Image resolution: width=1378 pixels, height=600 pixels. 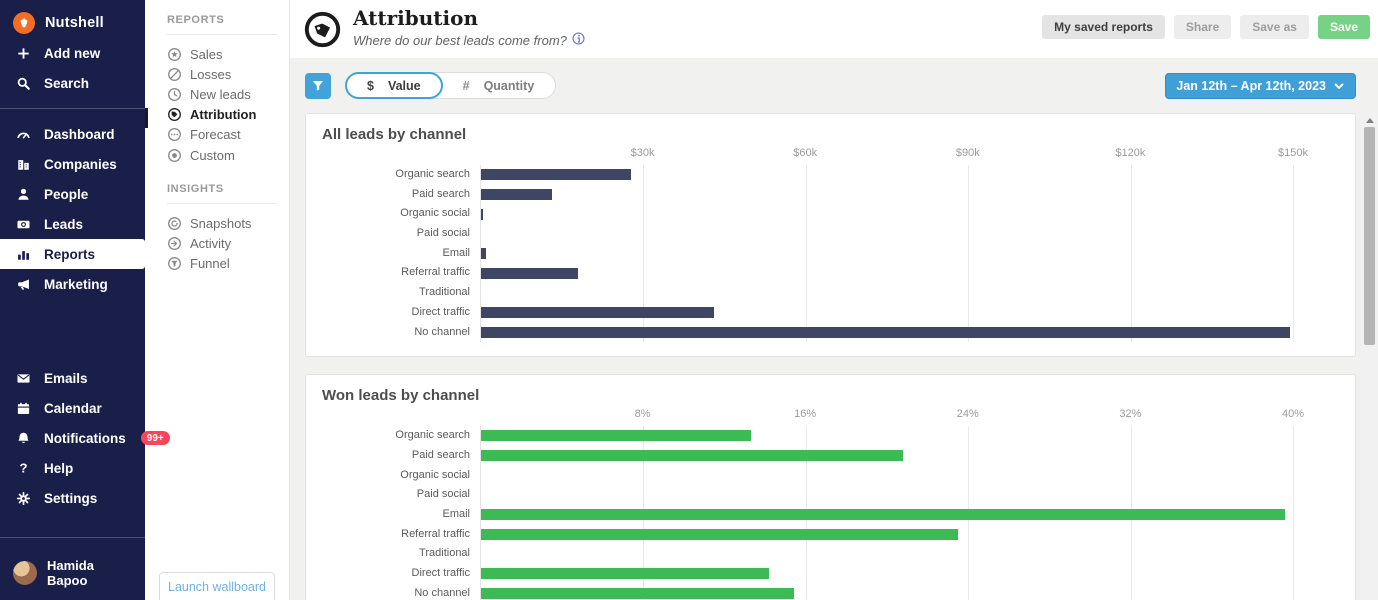 What do you see at coordinates (228, 74) in the screenshot?
I see `report-nav-item-losses: Losses` at bounding box center [228, 74].